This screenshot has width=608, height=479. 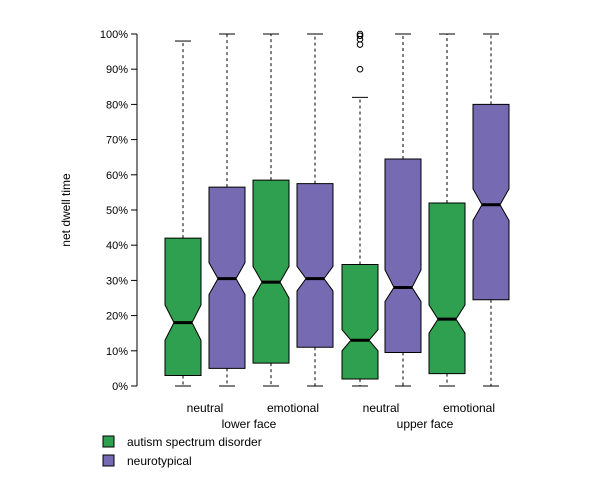 I want to click on legend-label: neurotypical, so click(x=159, y=461).